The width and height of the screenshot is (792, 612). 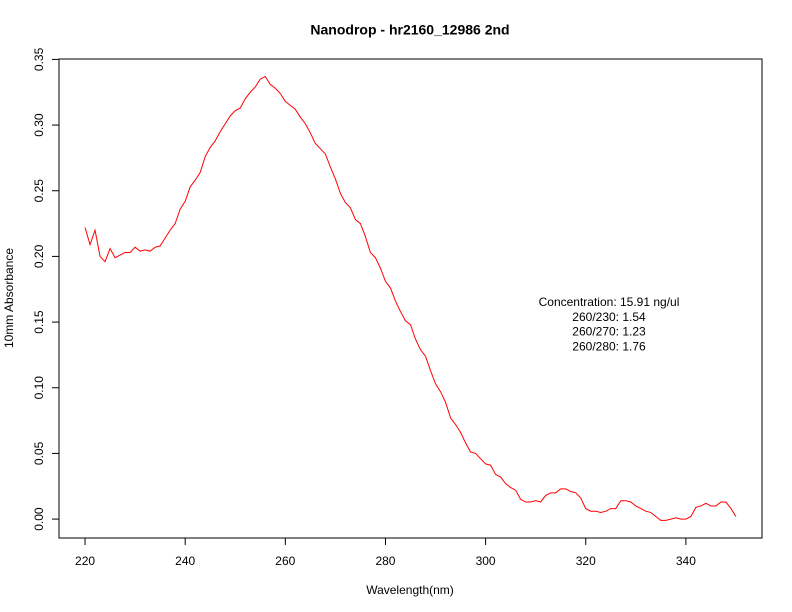 What do you see at coordinates (9, 298) in the screenshot?
I see `y-axis-label: 10mm Absorbance` at bounding box center [9, 298].